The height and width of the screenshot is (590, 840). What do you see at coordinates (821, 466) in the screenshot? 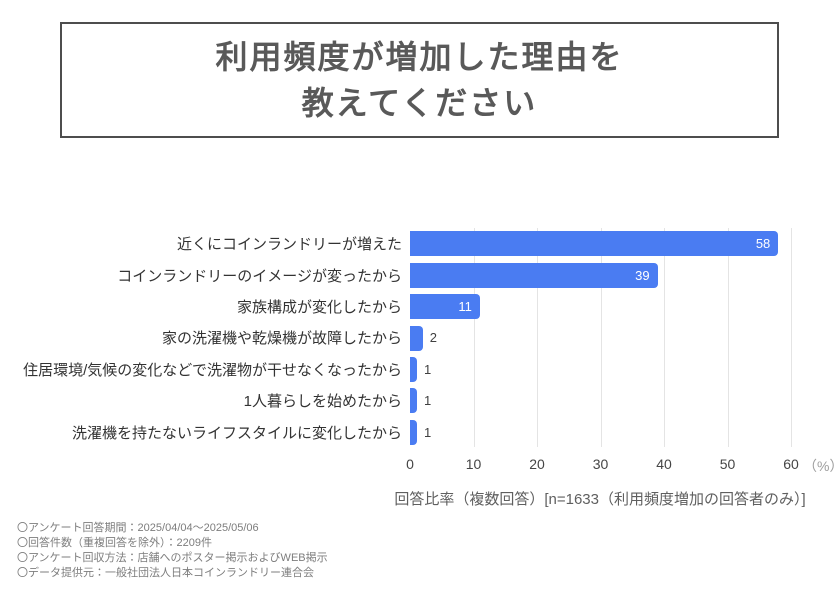
I see `x-axis-unit-label: （%）` at bounding box center [821, 466].